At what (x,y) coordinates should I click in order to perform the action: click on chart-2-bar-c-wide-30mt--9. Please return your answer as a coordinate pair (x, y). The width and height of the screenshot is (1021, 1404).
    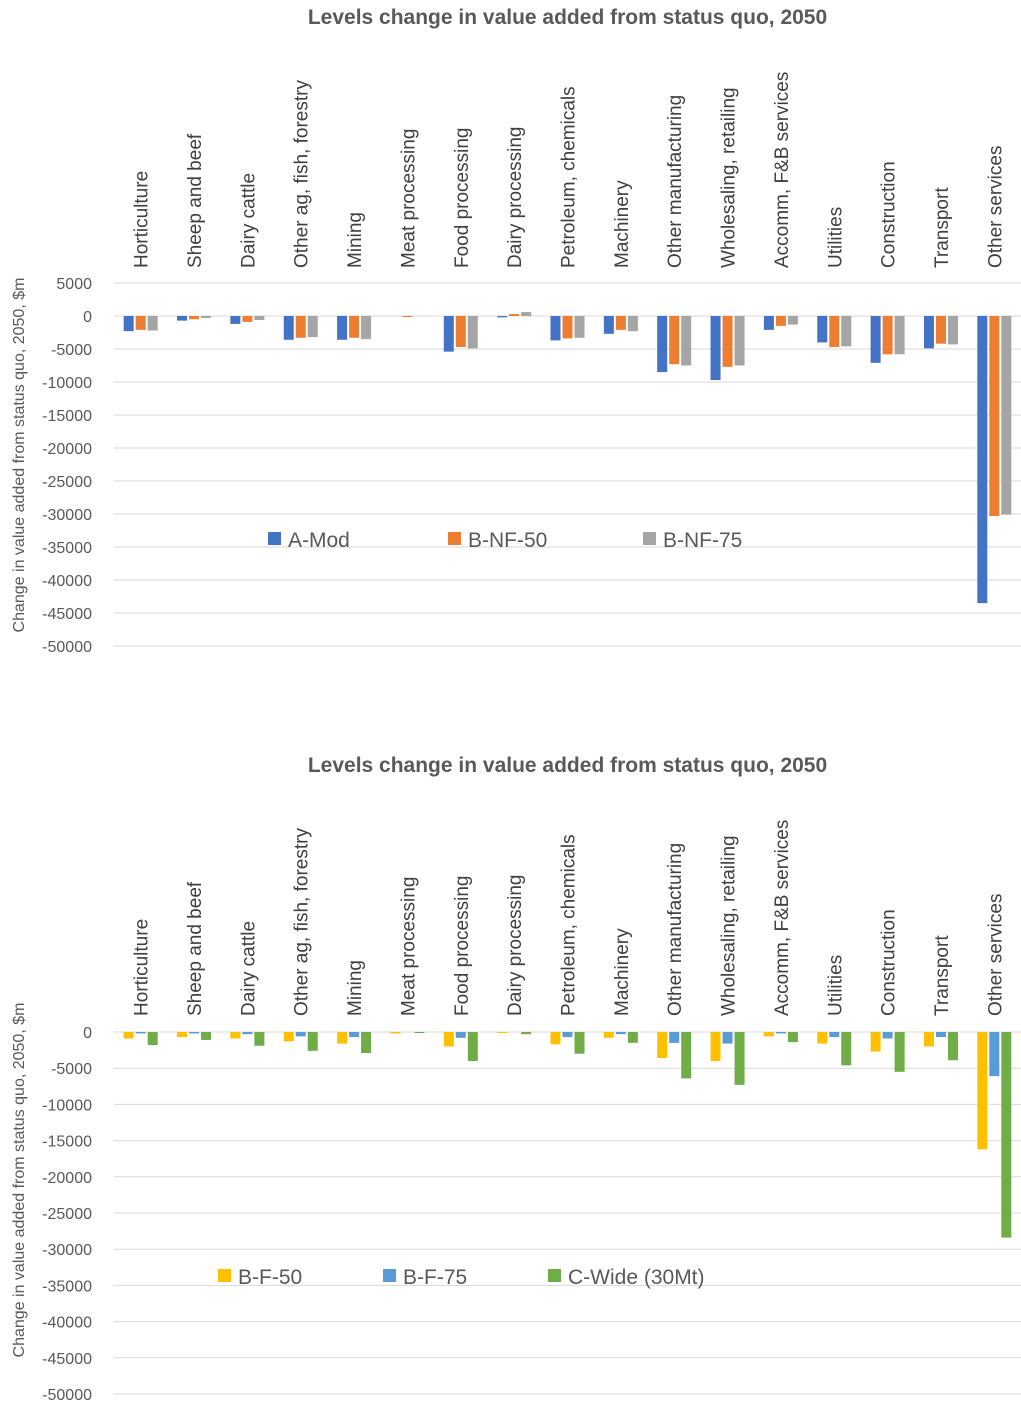
    Looking at the image, I should click on (632, 1037).